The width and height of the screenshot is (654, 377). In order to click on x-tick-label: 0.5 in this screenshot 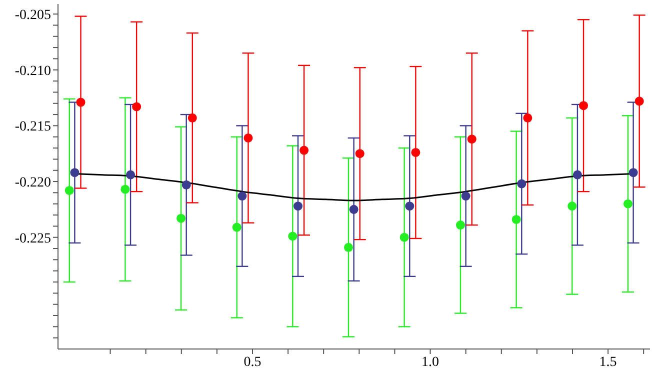, I will do `click(253, 362)`.